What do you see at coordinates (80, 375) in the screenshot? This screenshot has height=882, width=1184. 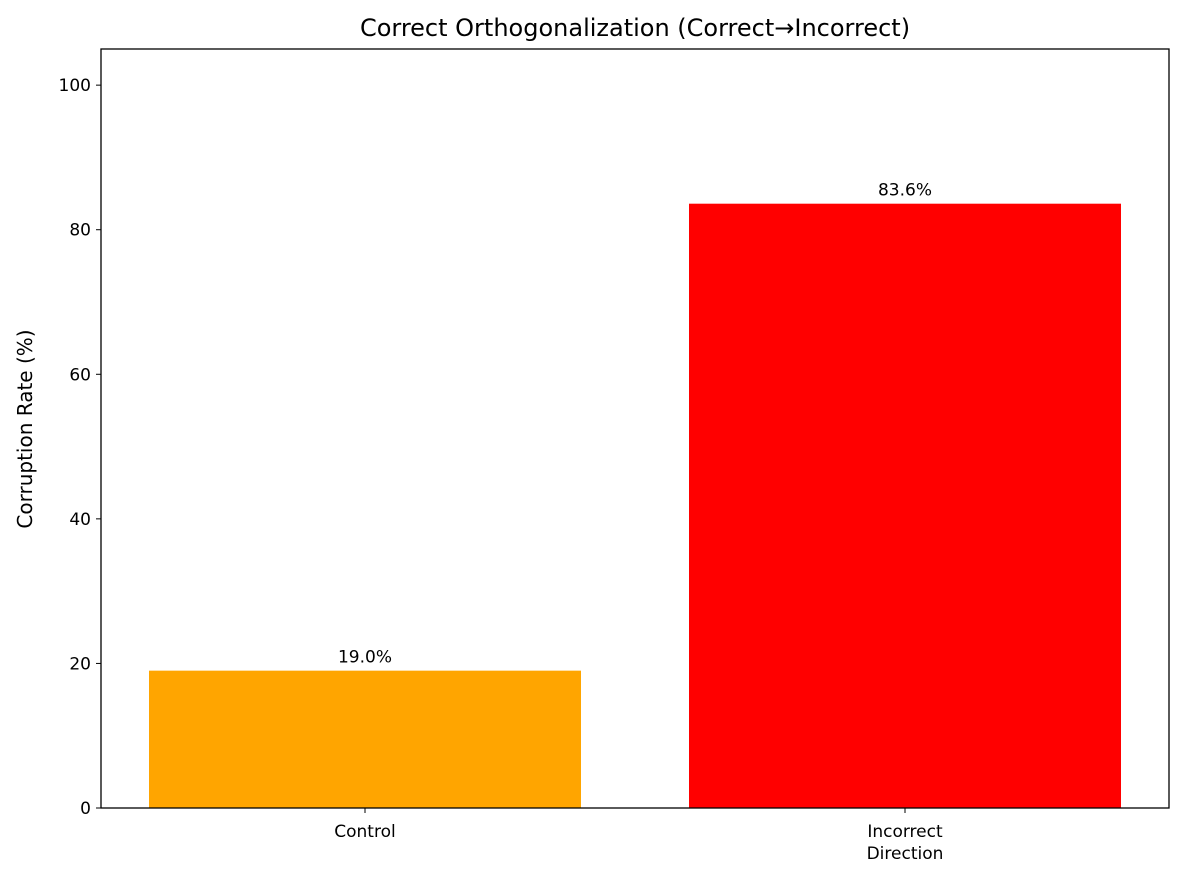 I see `y-tick-label: 60` at bounding box center [80, 375].